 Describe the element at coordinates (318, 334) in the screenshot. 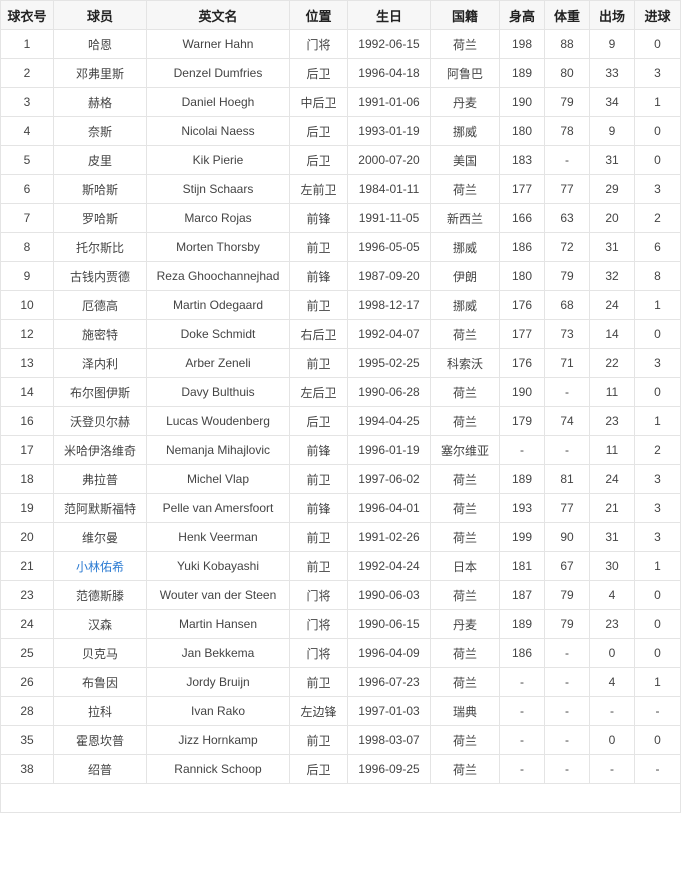

I see `cell-position: 右后卫` at that location.